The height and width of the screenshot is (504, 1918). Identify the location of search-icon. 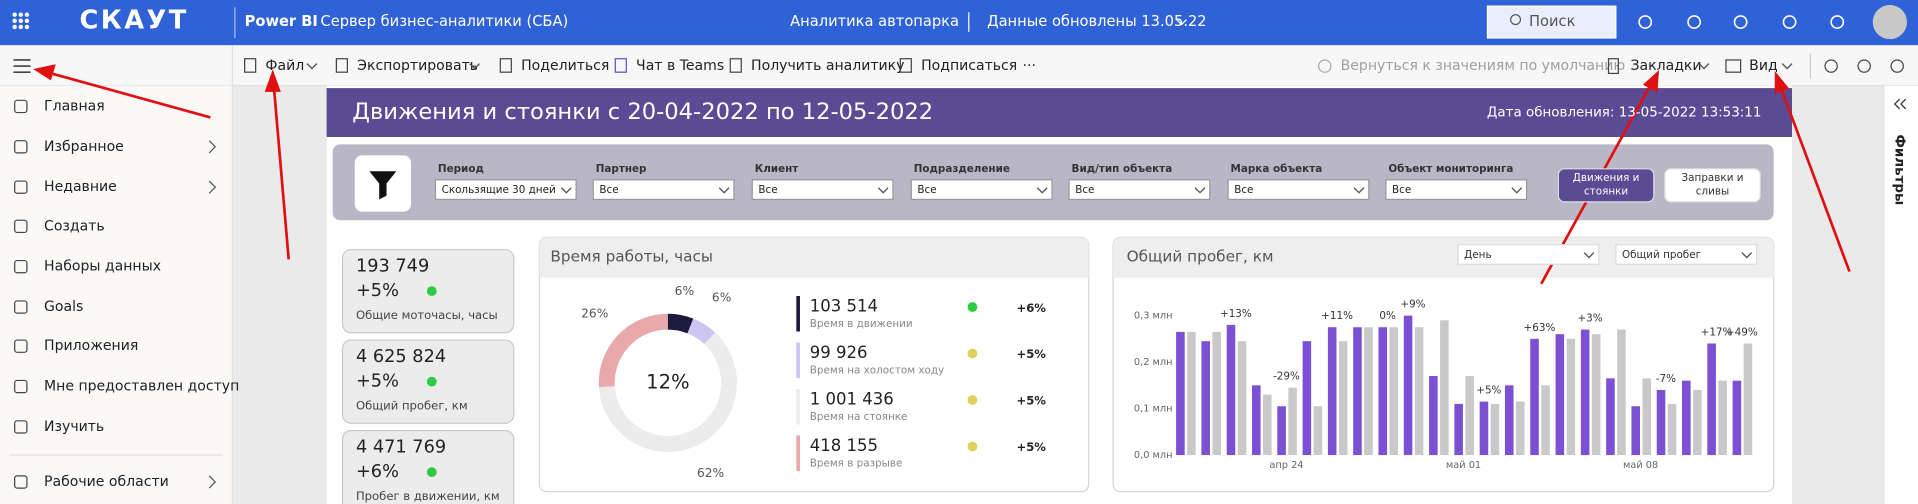
(1516, 20).